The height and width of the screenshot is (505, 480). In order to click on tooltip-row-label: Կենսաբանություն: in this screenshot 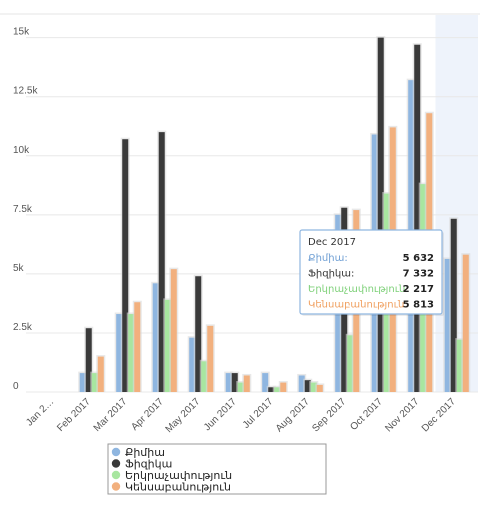, I will do `click(358, 305)`.